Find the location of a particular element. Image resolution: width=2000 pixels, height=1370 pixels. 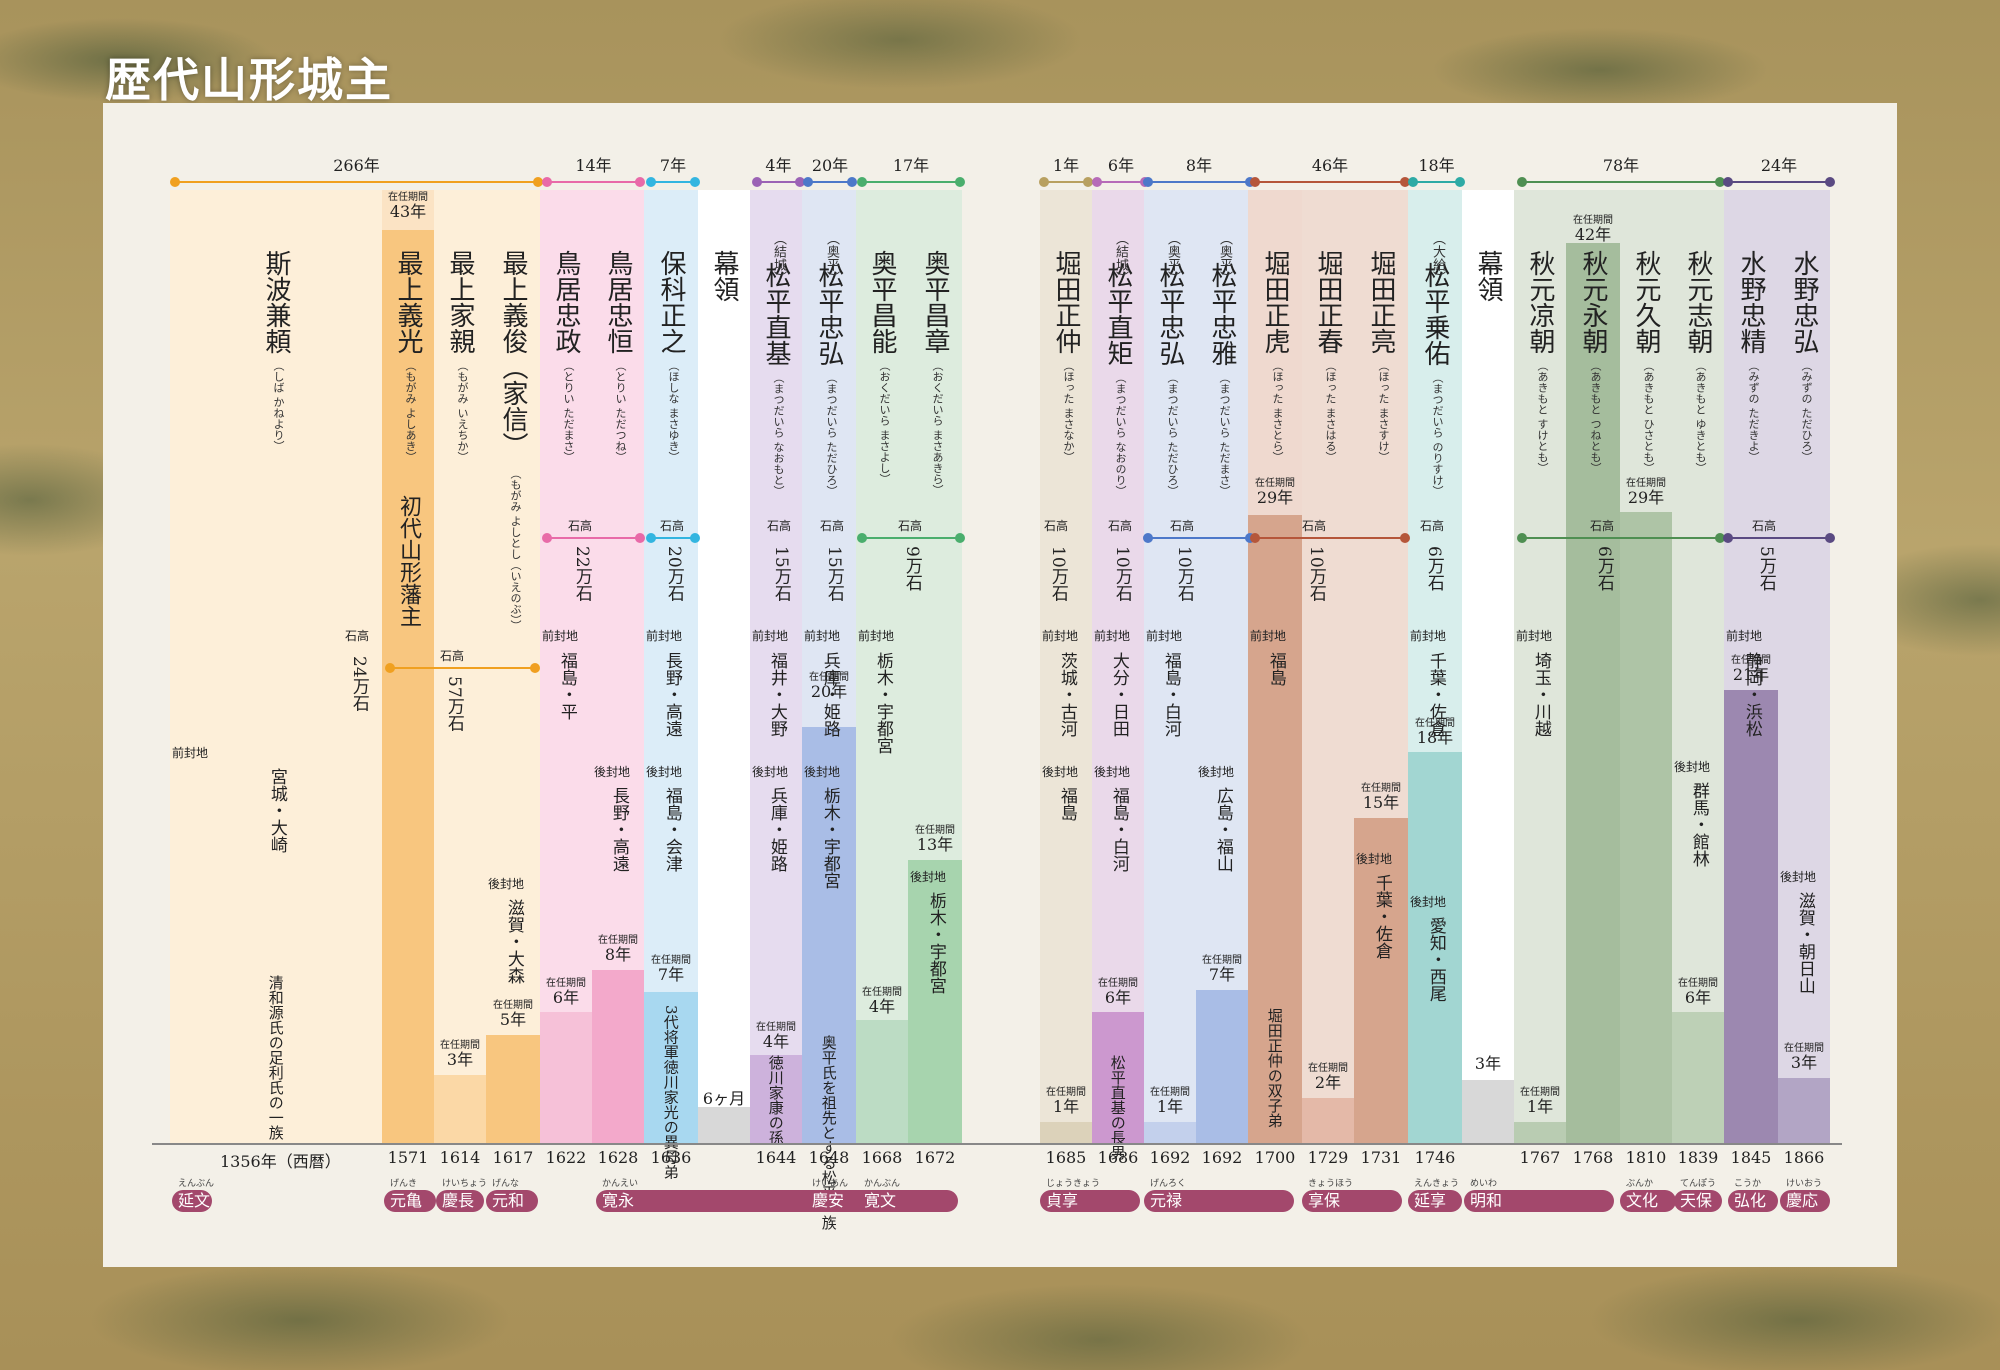

lord-reading: （みずの ただひろ） is located at coordinates (1806, 411).